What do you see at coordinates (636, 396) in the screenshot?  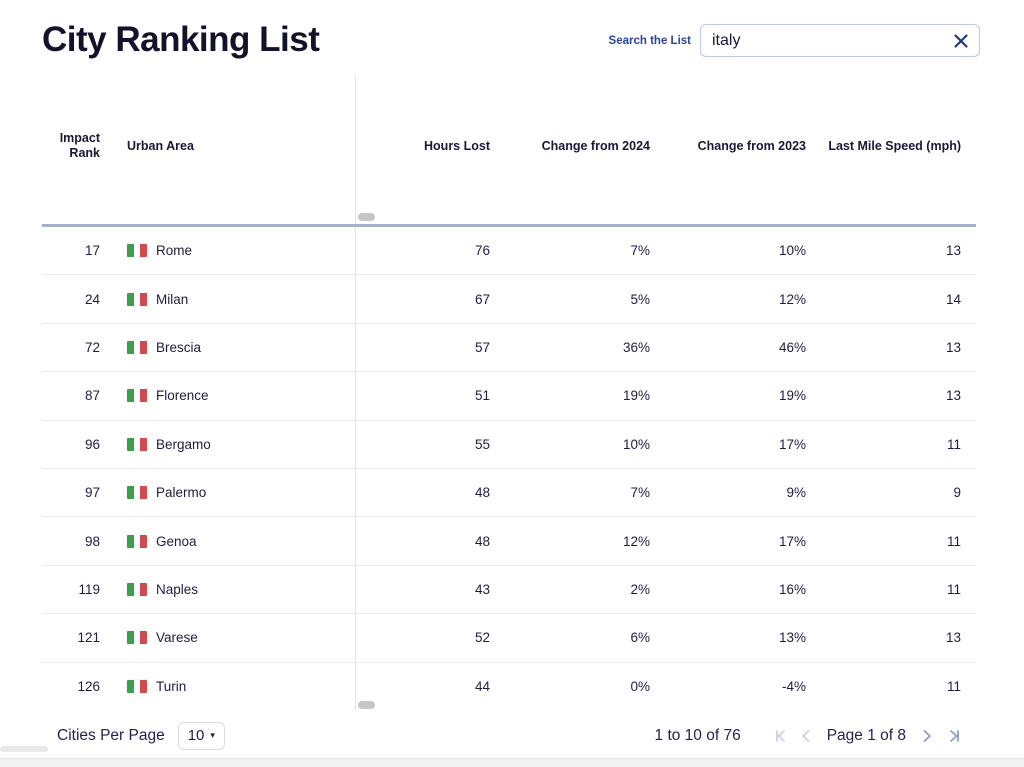 I see `change-2024-cell: 19%` at bounding box center [636, 396].